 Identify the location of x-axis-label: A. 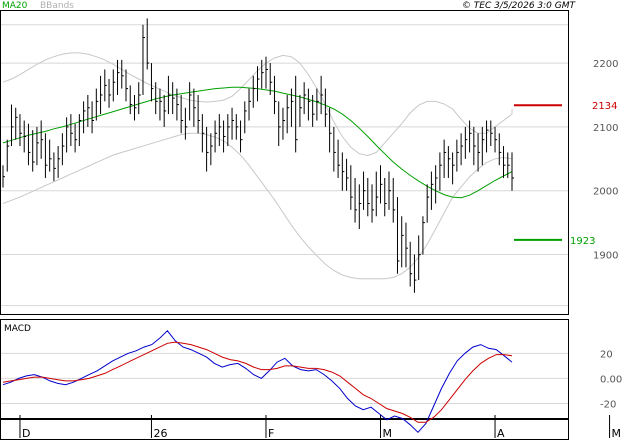
(501, 433).